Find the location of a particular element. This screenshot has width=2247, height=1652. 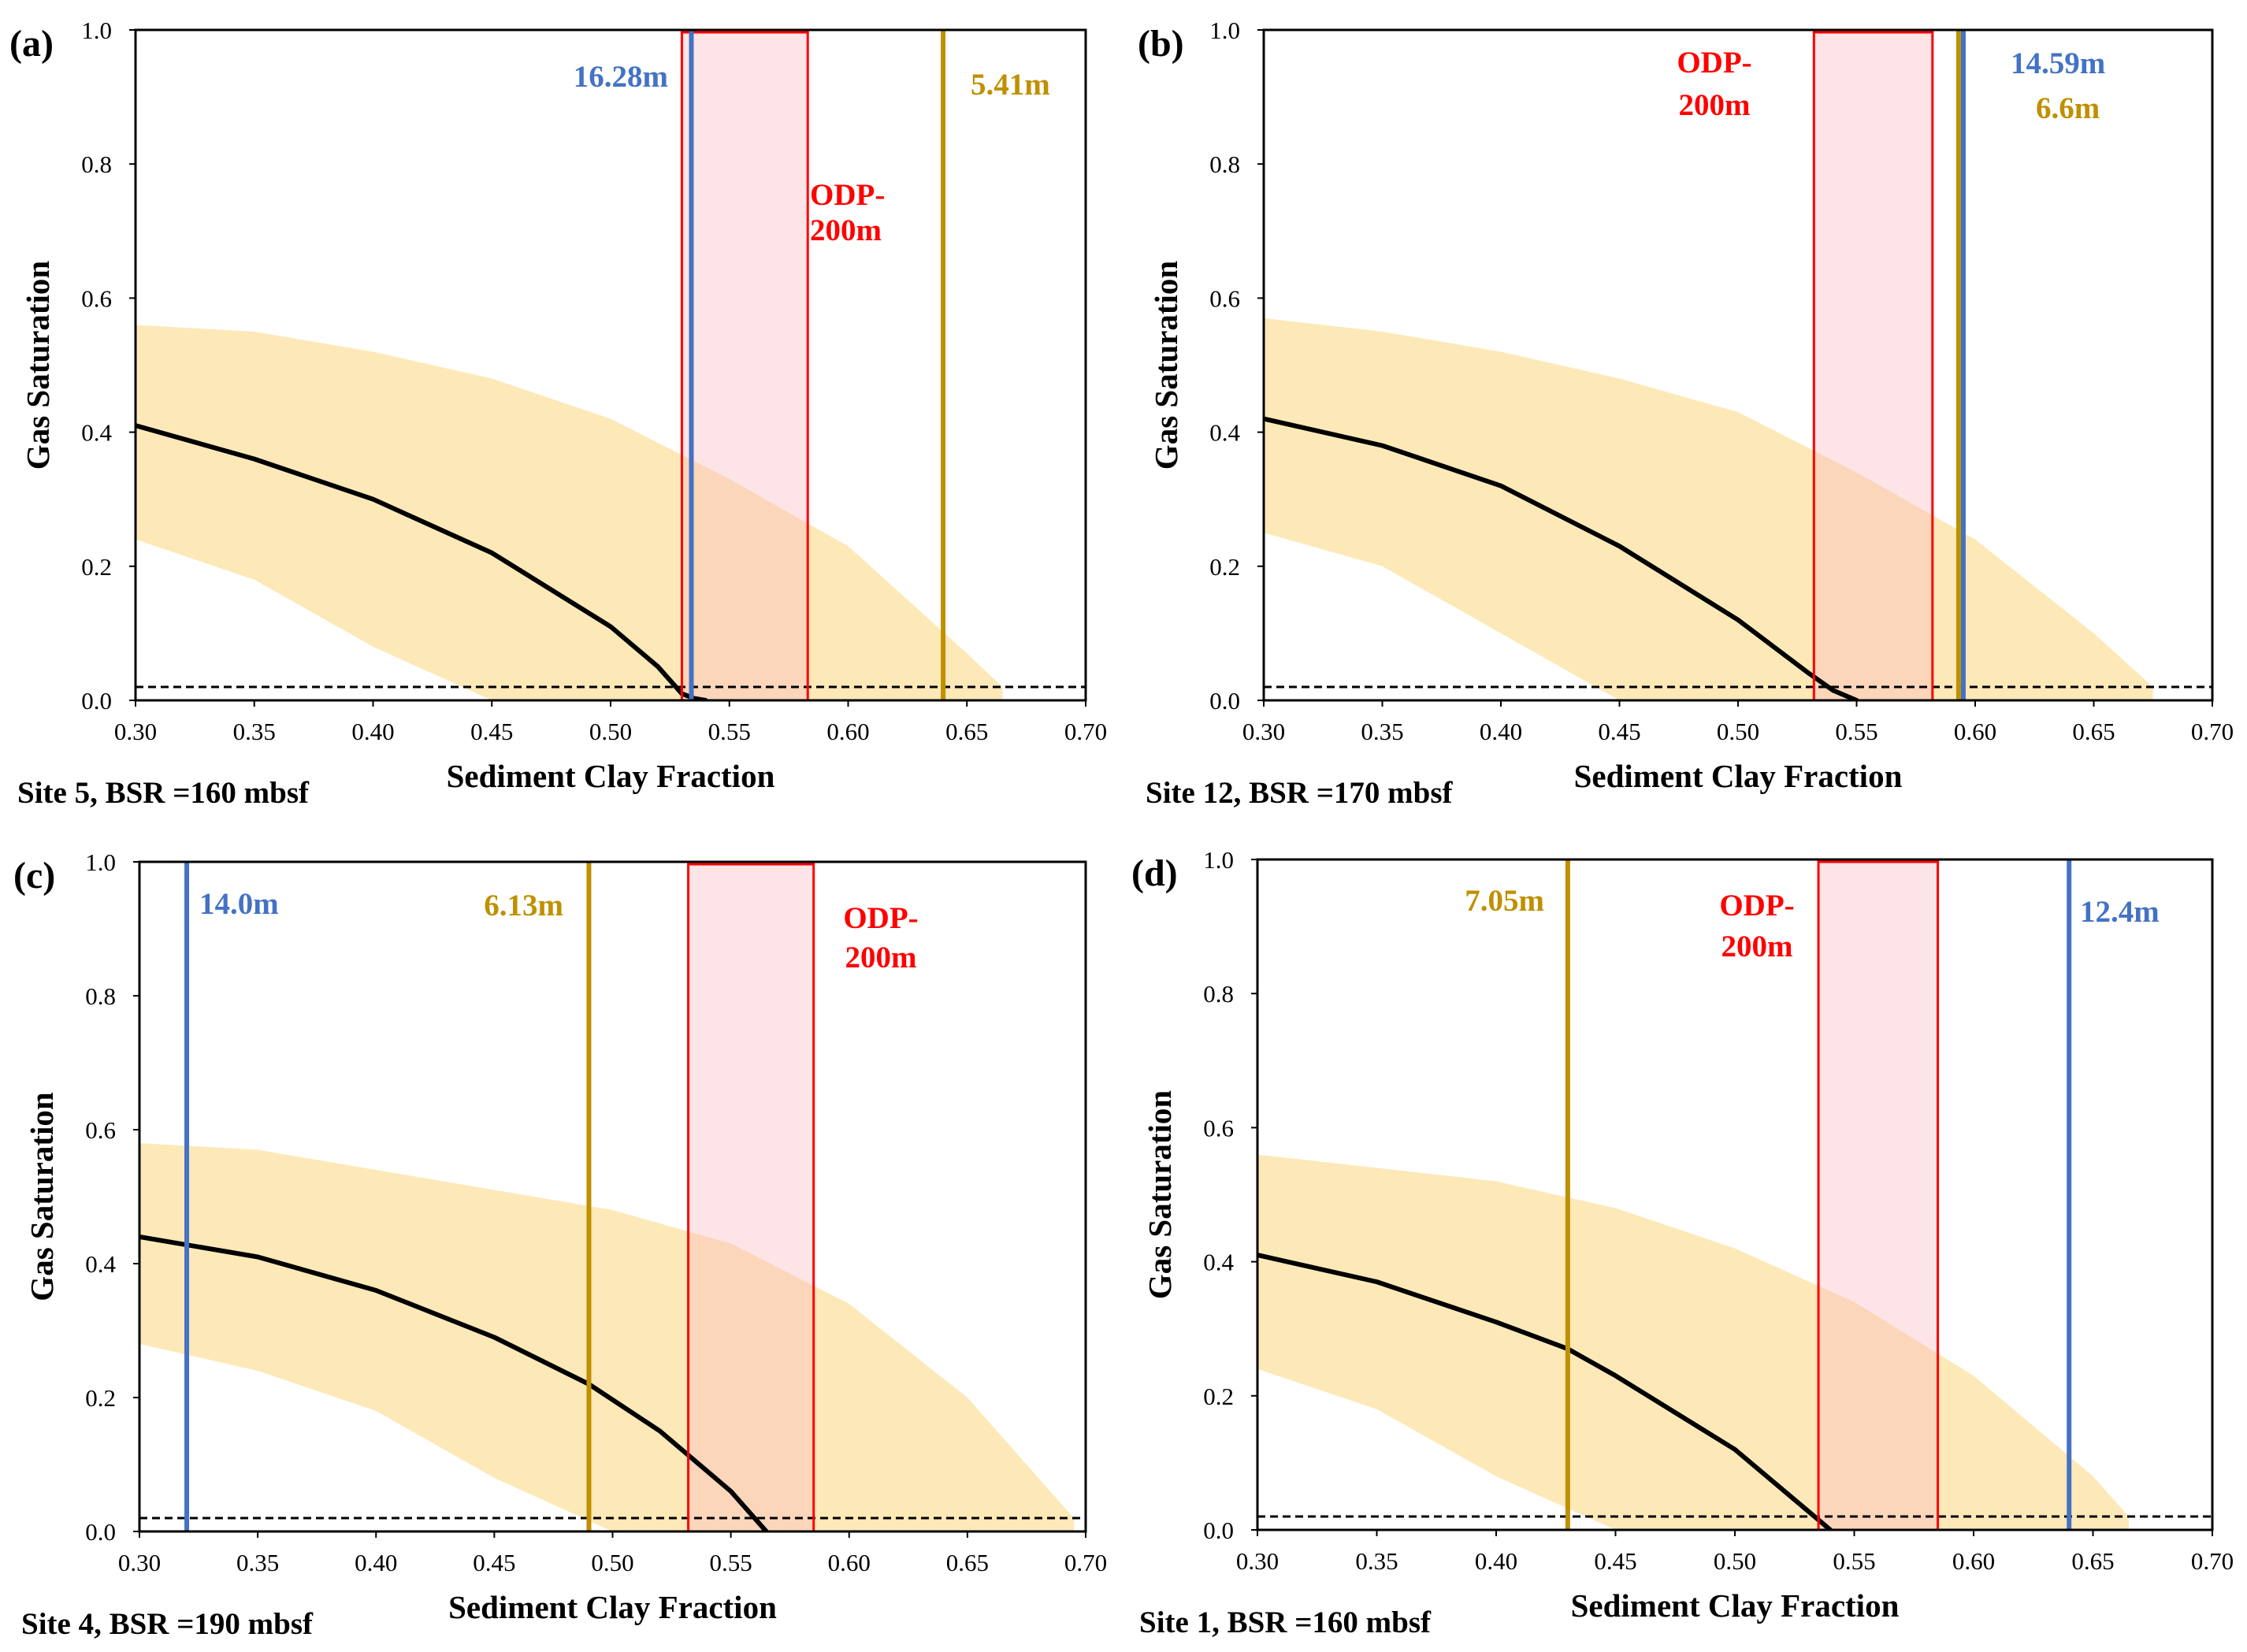

panel-caption: Site 4, BSR =190 mbsf is located at coordinates (167, 1624).